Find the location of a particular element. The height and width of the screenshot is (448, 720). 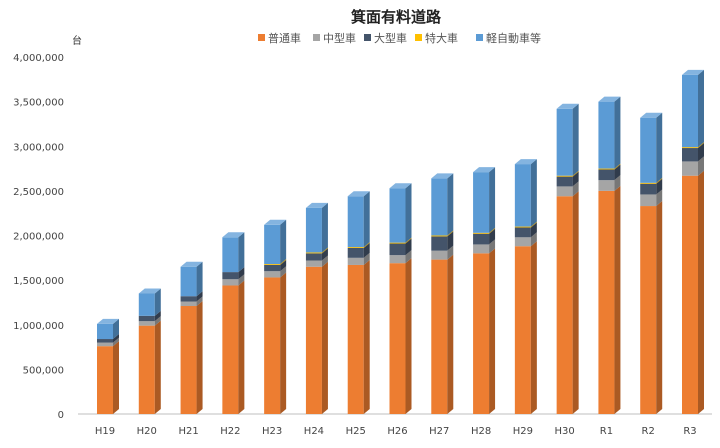

x-tick-label: H22 is located at coordinates (230, 431).